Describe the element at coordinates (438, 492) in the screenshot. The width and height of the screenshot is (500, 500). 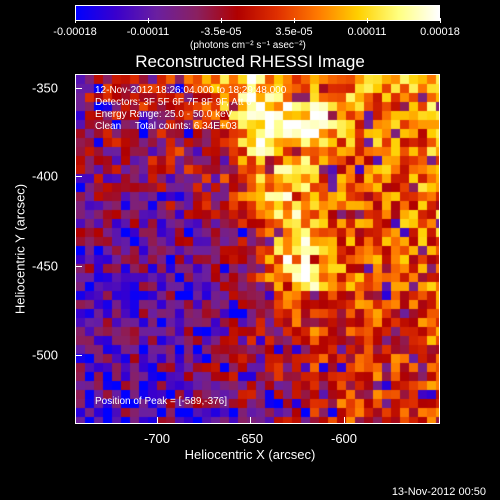
I see `footer-date: 13-Nov-2012 00:50` at that location.